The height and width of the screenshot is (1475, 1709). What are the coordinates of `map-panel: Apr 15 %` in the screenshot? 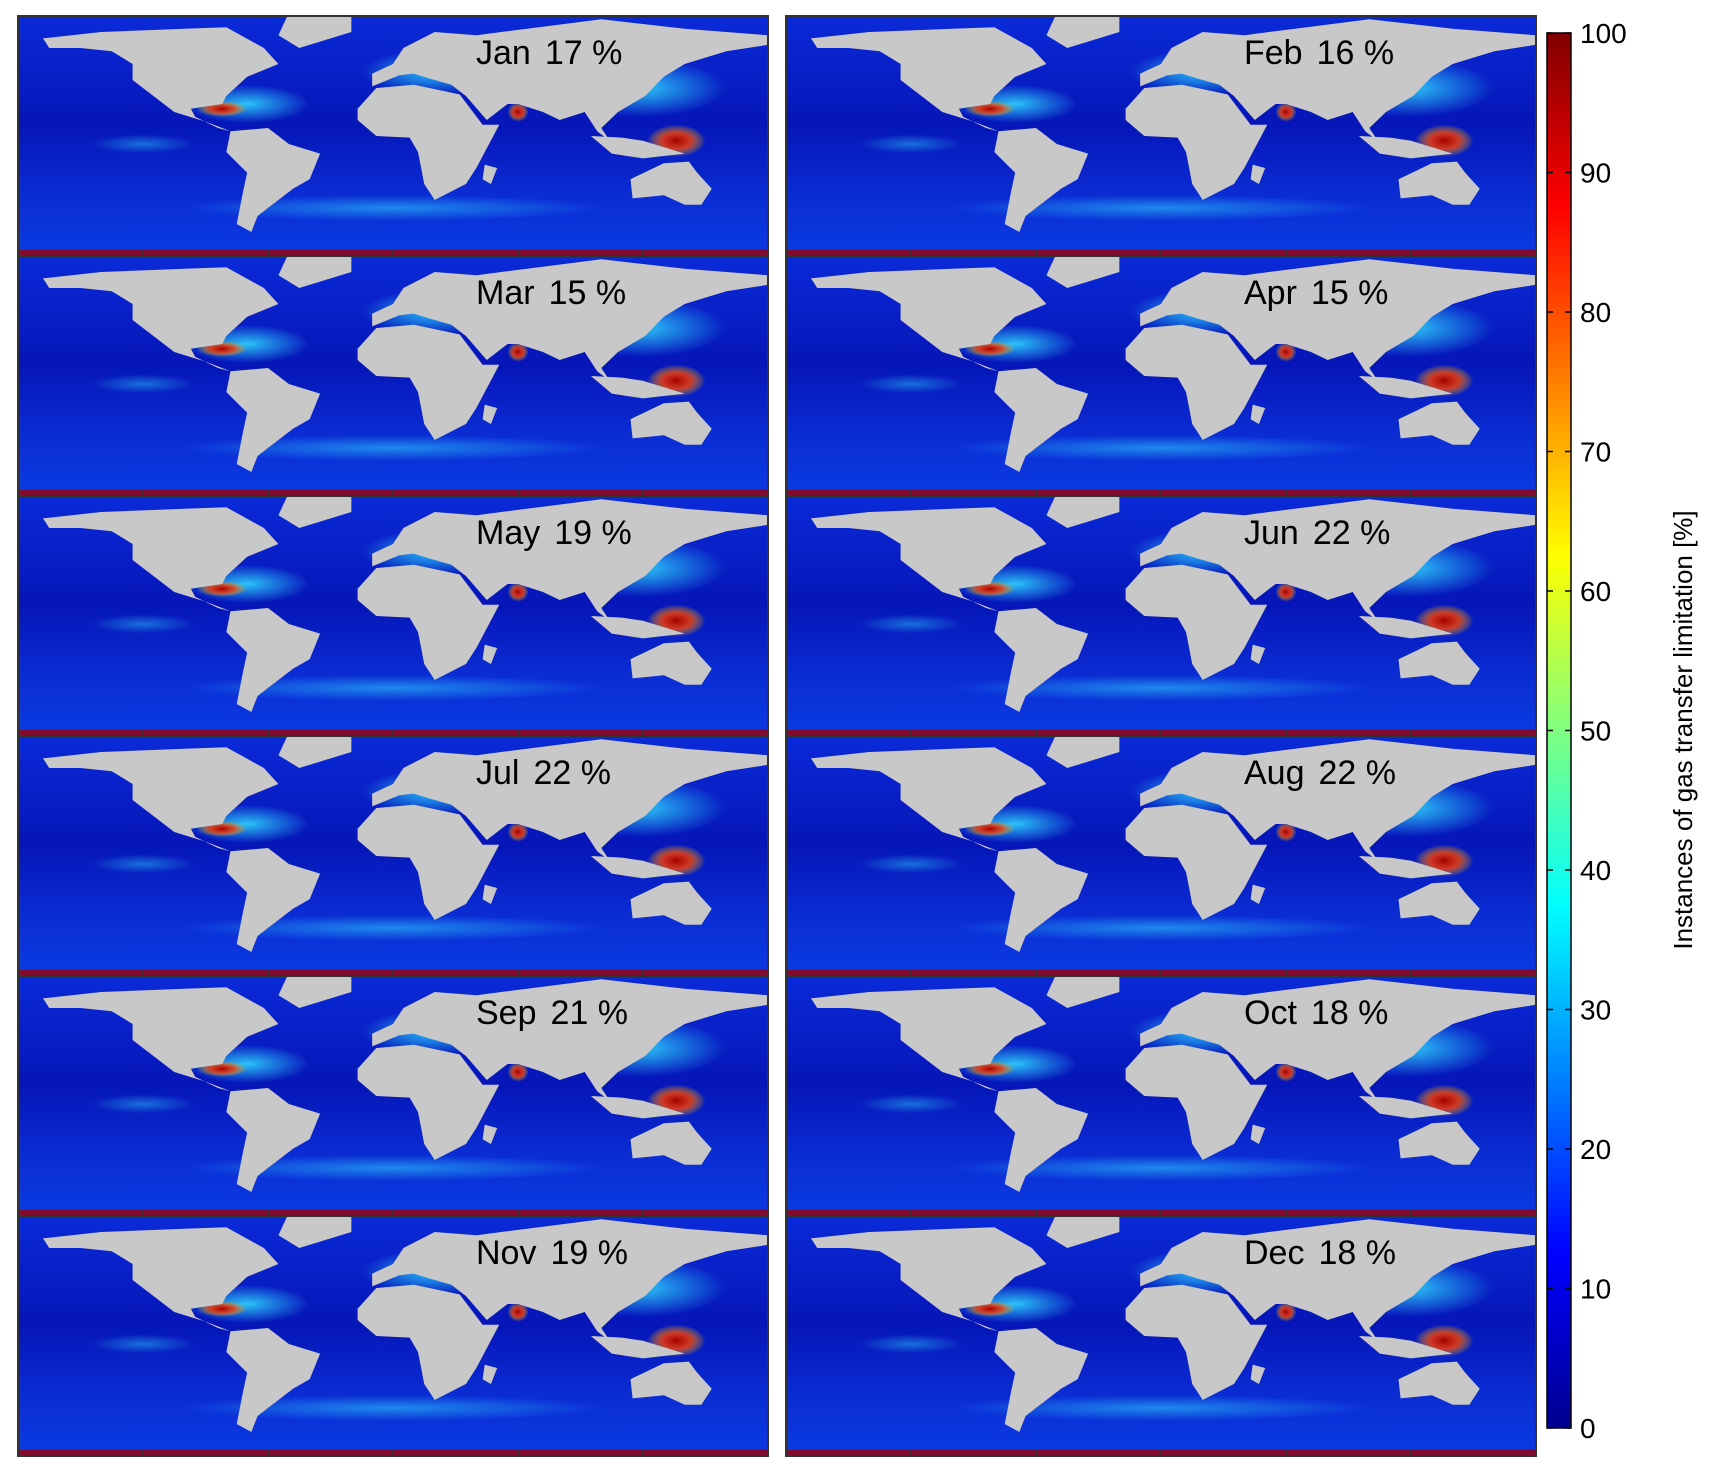 It's located at (1161, 376).